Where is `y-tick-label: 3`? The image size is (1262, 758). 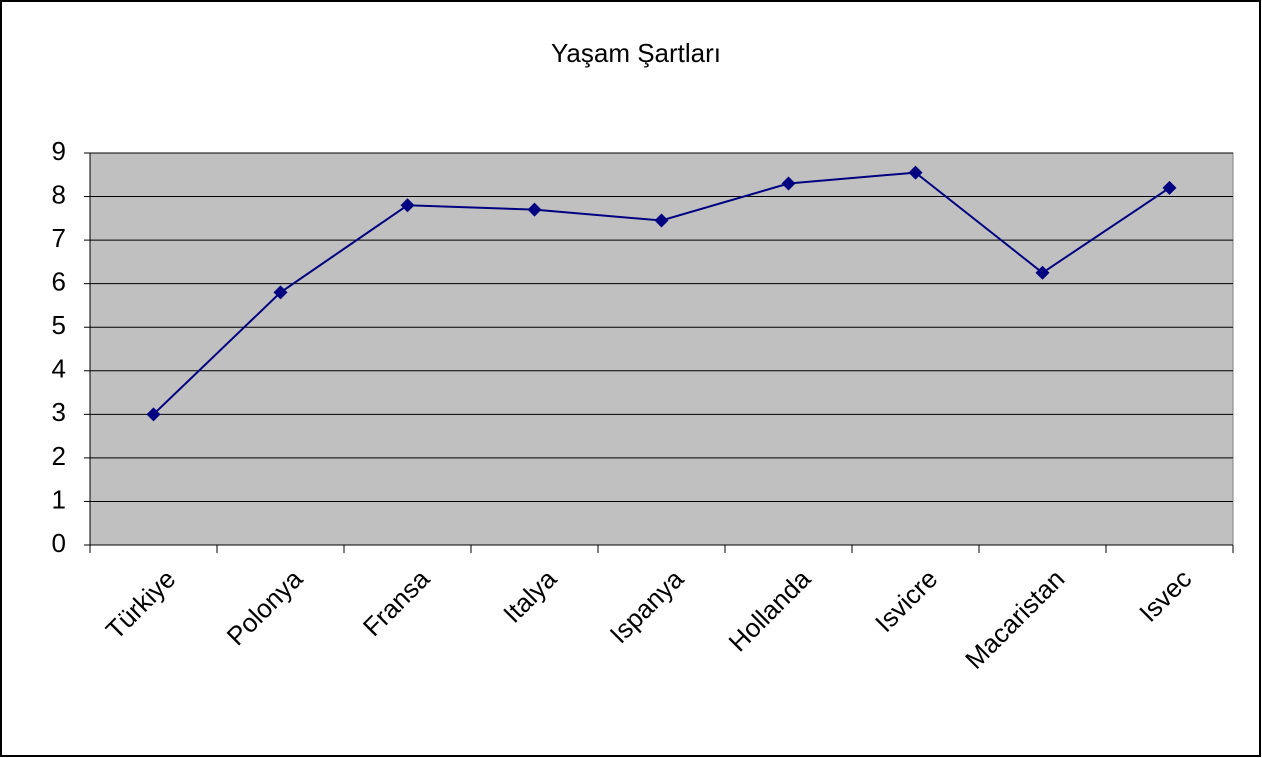
y-tick-label: 3 is located at coordinates (59, 412).